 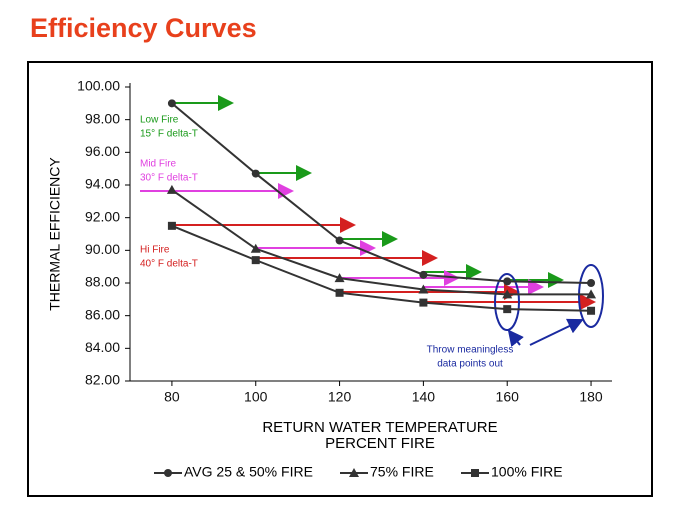 What do you see at coordinates (256, 397) in the screenshot?
I see `x-tick-label: 100` at bounding box center [256, 397].